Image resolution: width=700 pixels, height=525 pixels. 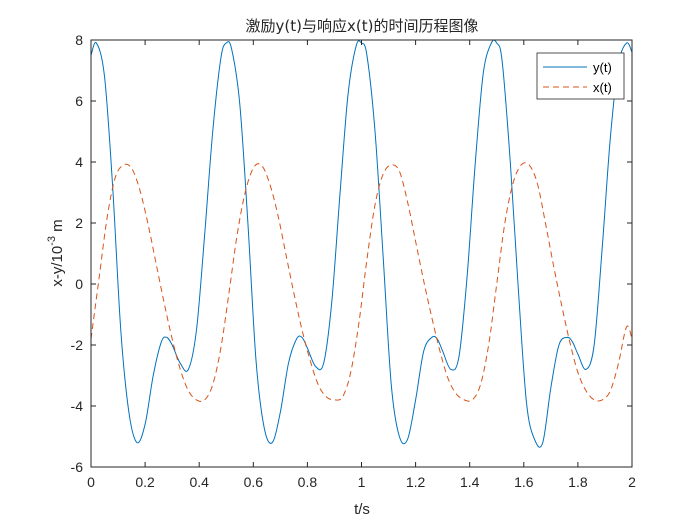 I want to click on y-tick-label: -6, so click(x=77, y=467).